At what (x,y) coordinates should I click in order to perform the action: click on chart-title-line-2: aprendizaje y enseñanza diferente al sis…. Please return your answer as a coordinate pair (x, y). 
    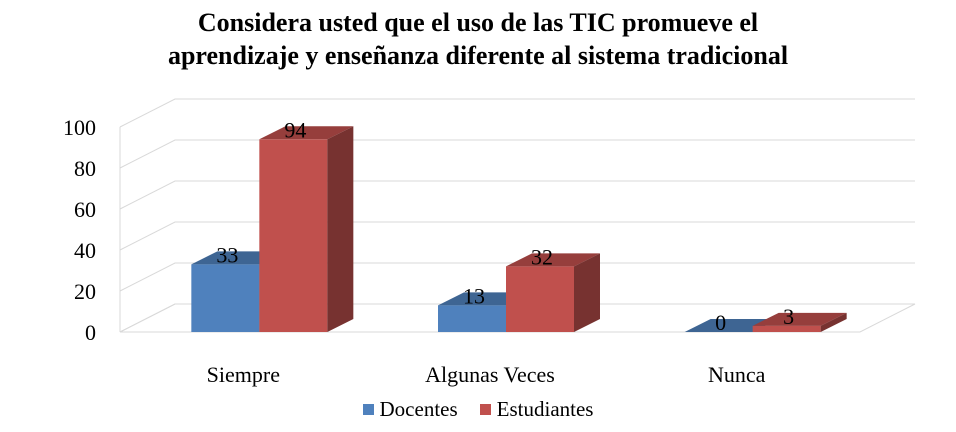
    Looking at the image, I should click on (478, 55).